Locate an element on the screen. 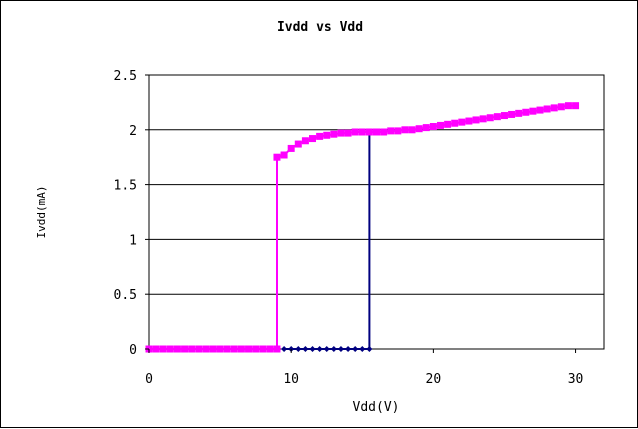 This screenshot has width=638, height=429. y-tick-label: 2.5 is located at coordinates (125, 76).